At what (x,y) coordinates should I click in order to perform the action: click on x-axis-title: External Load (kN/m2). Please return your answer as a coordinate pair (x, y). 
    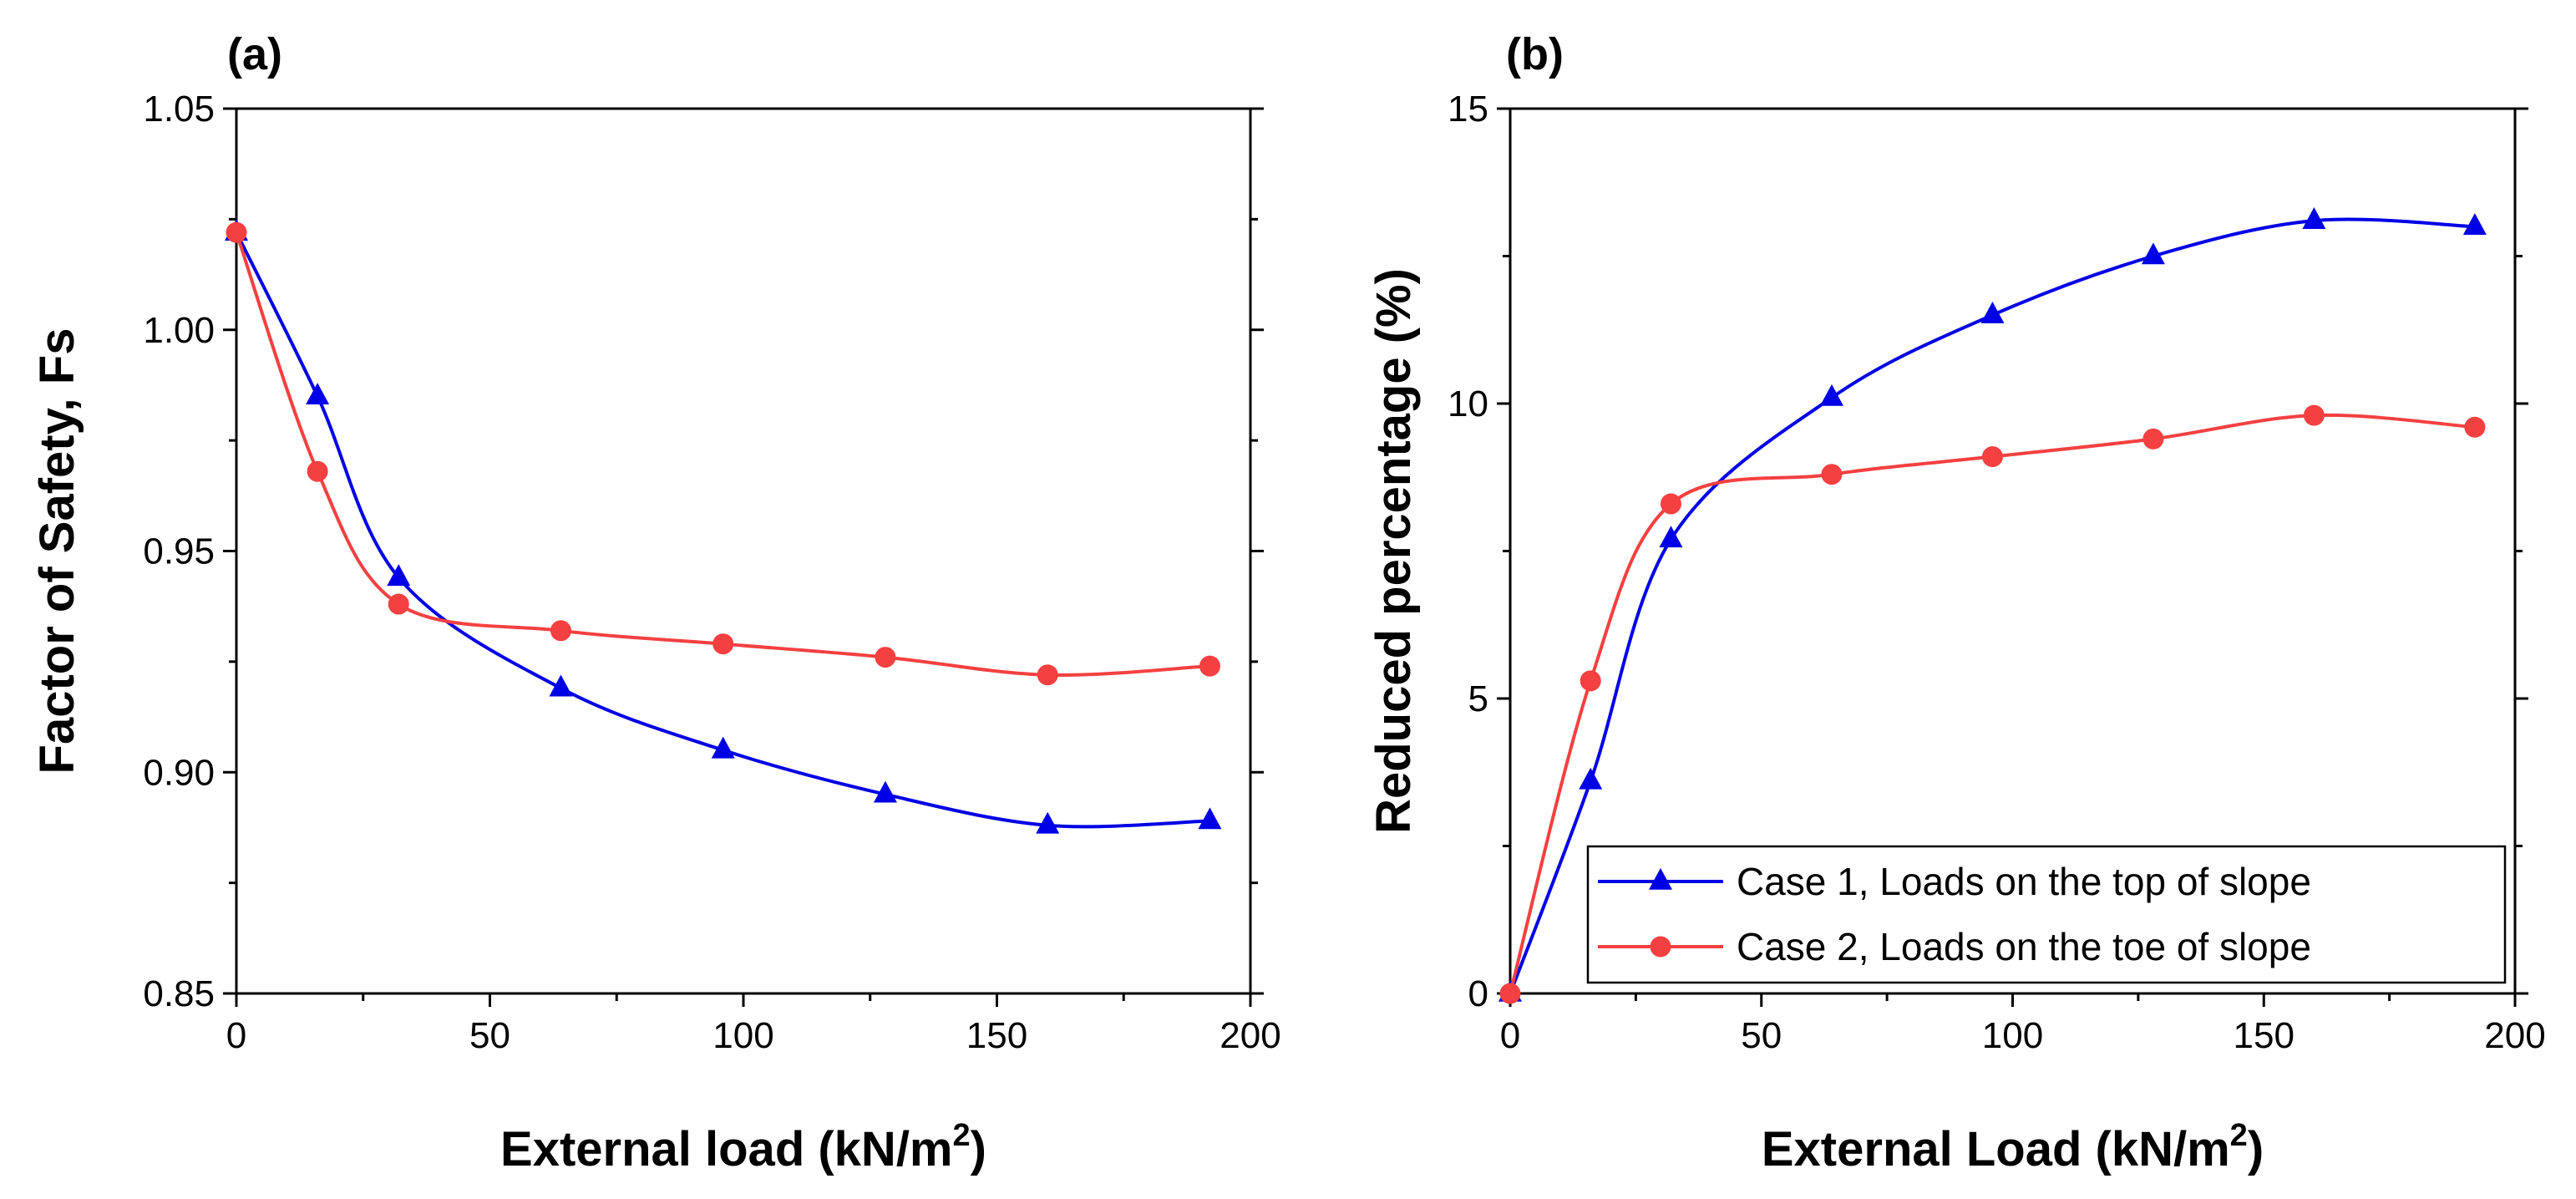
    Looking at the image, I should click on (2013, 1147).